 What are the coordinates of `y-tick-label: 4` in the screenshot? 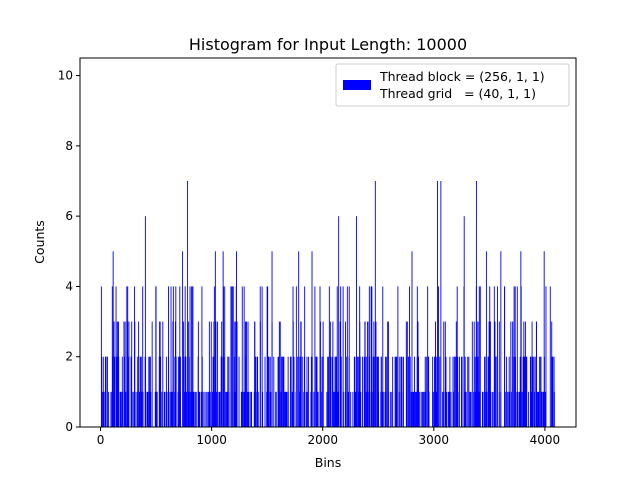 It's located at (69, 286).